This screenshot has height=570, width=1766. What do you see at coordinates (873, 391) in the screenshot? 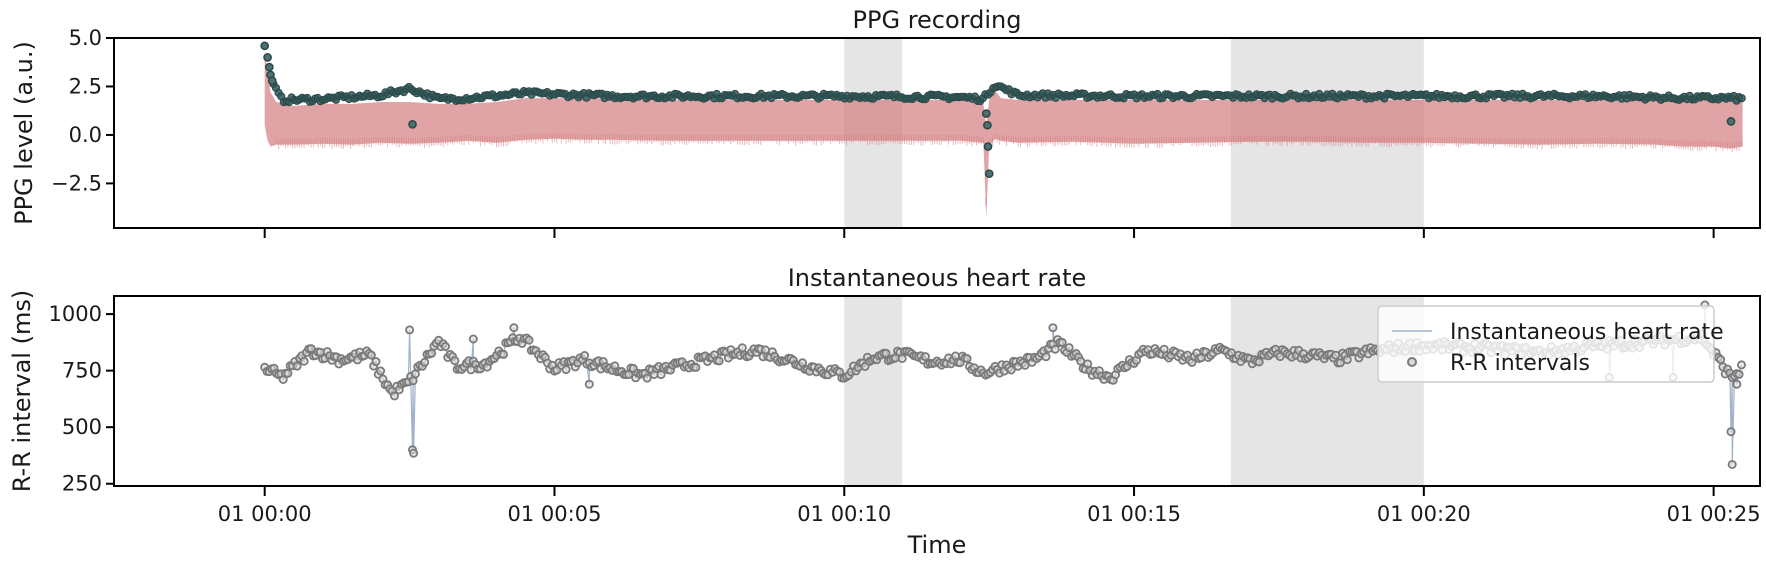
I see `heart-rate-shaded-span` at bounding box center [873, 391].